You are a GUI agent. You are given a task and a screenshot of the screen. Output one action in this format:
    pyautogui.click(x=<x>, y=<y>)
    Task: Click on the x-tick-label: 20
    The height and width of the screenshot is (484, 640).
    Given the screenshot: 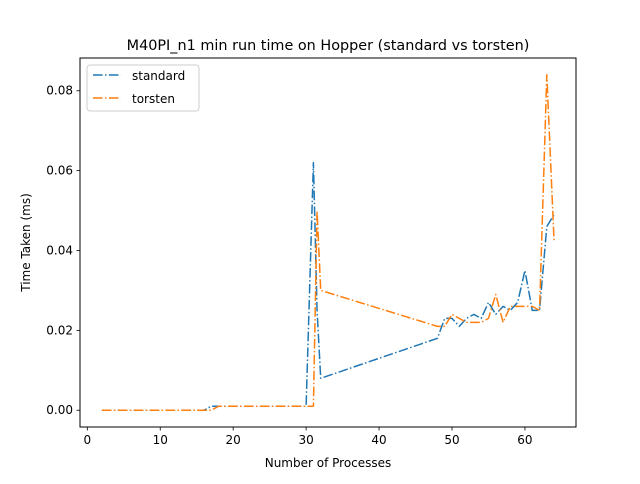 What is the action you would take?
    pyautogui.click(x=233, y=440)
    